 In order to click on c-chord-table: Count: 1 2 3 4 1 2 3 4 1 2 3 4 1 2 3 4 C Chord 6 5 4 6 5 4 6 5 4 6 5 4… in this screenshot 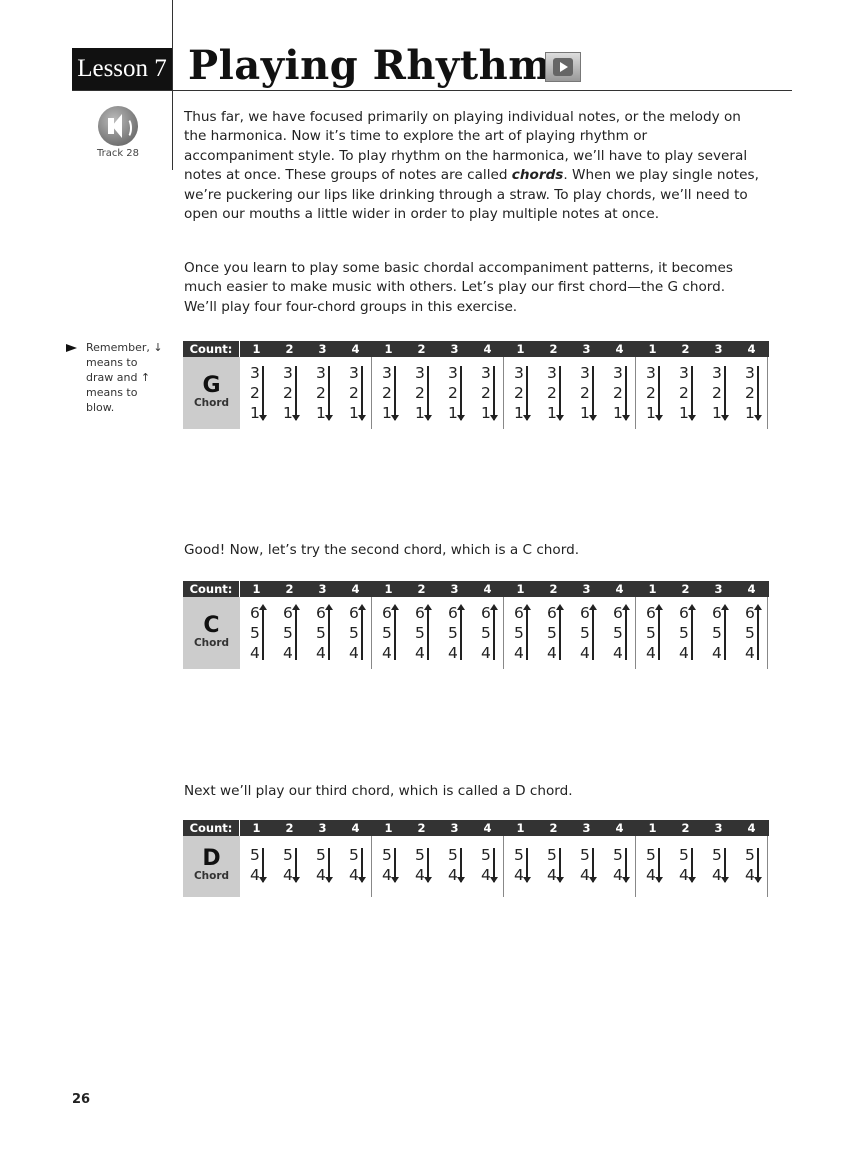, I will do `click(476, 625)`.